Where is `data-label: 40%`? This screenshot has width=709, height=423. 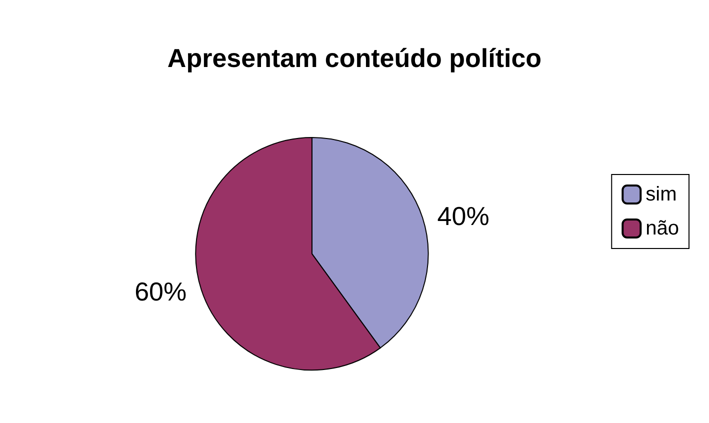
data-label: 40% is located at coordinates (463, 216).